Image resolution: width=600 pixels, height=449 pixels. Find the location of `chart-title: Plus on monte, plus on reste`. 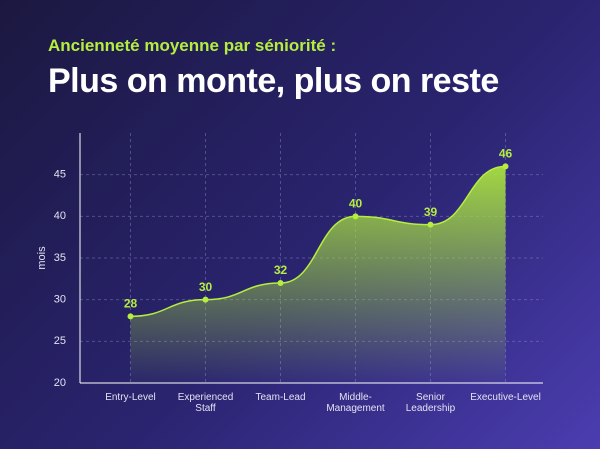

chart-title: Plus on monte, plus on reste is located at coordinates (273, 81).